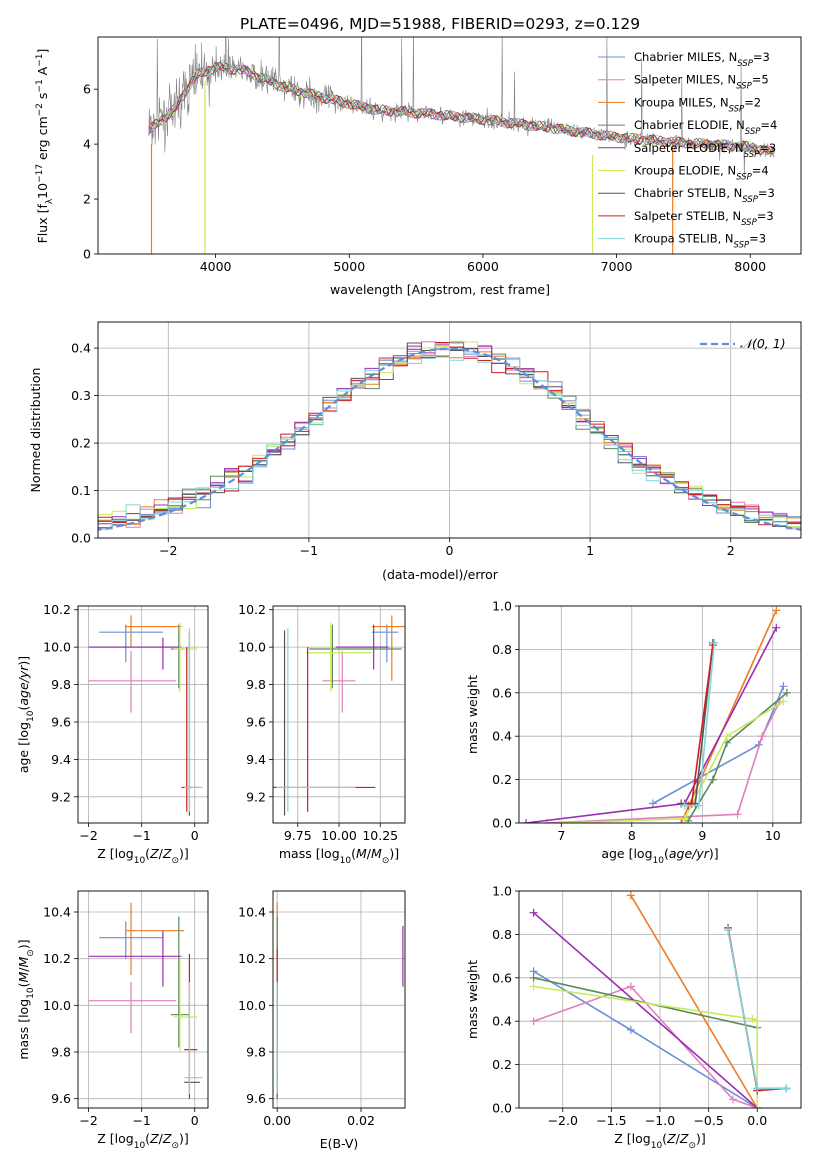 This screenshot has width=819, height=1170. Describe the element at coordinates (687, 216) in the screenshot. I see `legend-series-name: Salpeter STELIB, N` at that location.